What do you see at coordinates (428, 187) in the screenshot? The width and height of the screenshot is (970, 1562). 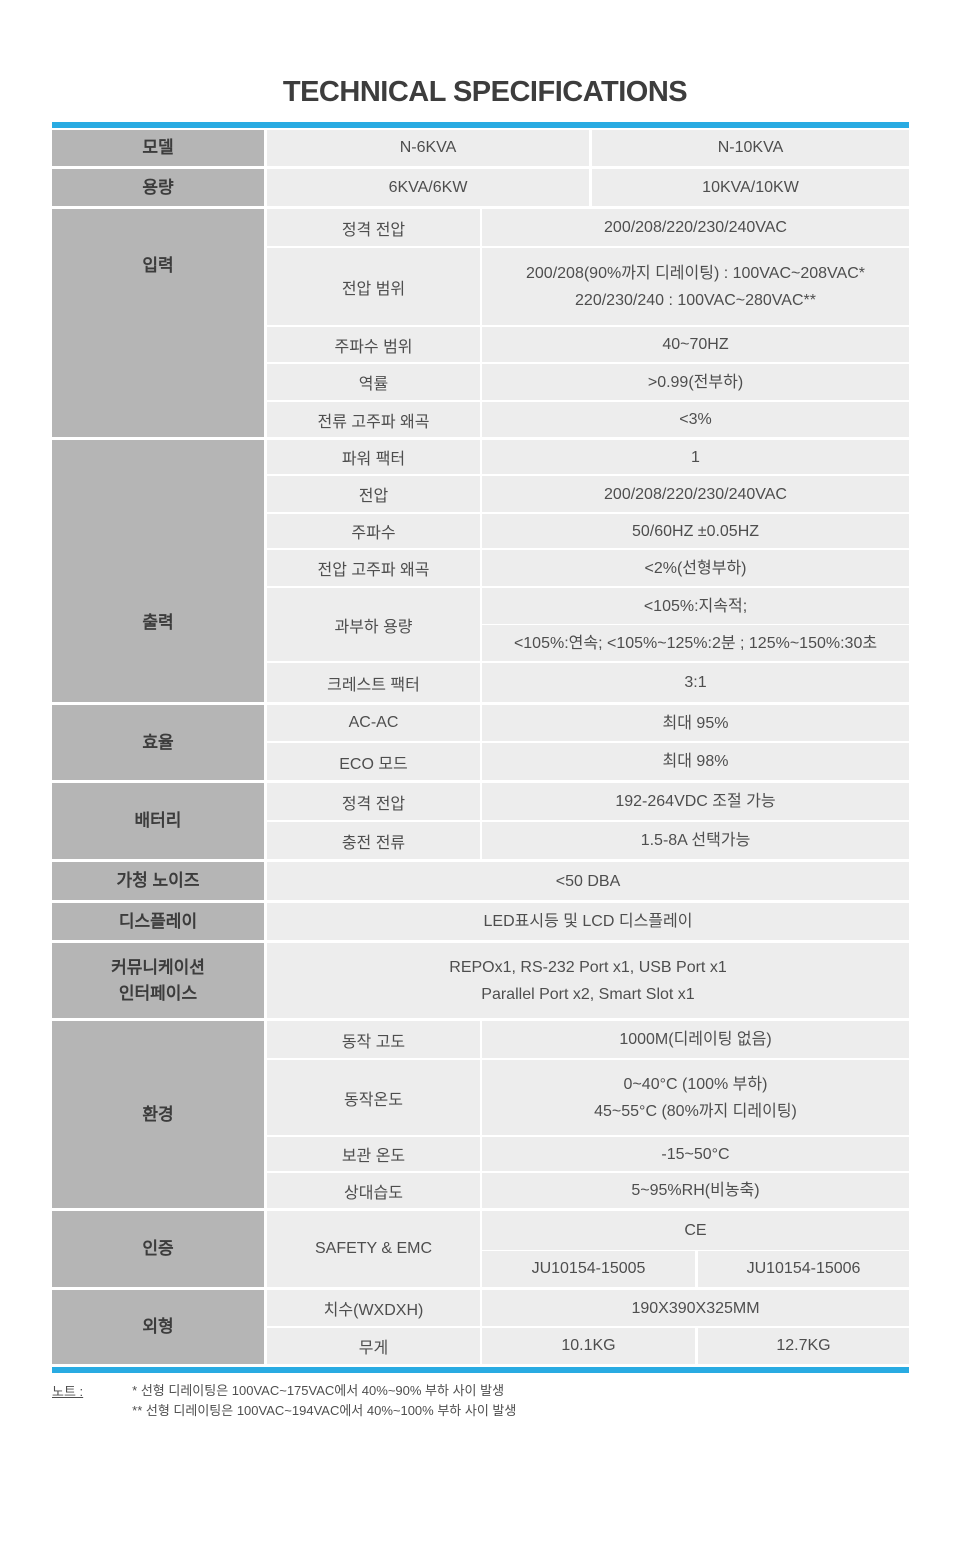 I see `capacity-value-1: 6KVA/6KW` at bounding box center [428, 187].